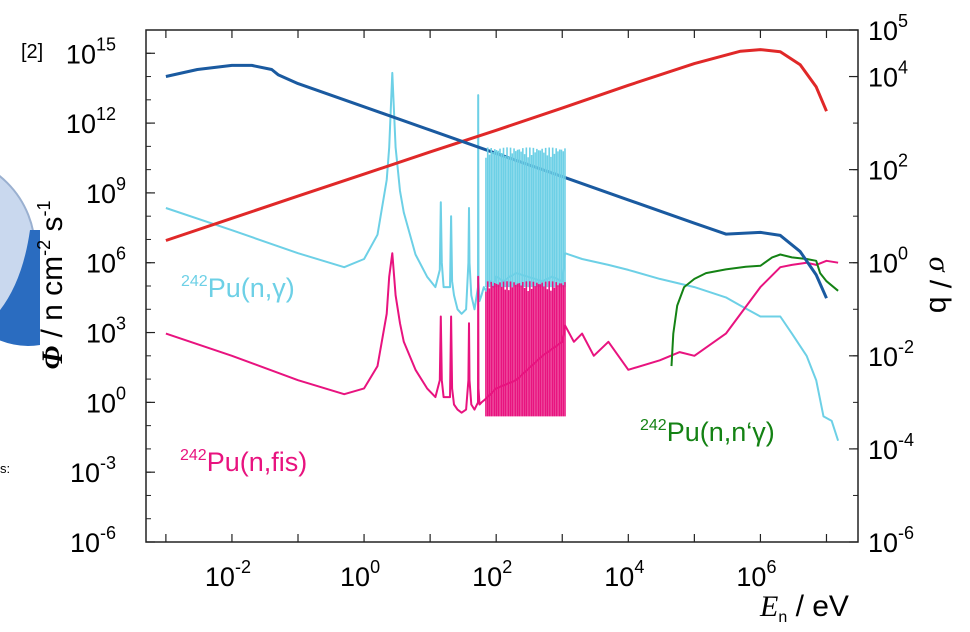 The height and width of the screenshot is (632, 970). What do you see at coordinates (891, 354) in the screenshot?
I see `y-right-tick-label: 10⁻²` at bounding box center [891, 354].